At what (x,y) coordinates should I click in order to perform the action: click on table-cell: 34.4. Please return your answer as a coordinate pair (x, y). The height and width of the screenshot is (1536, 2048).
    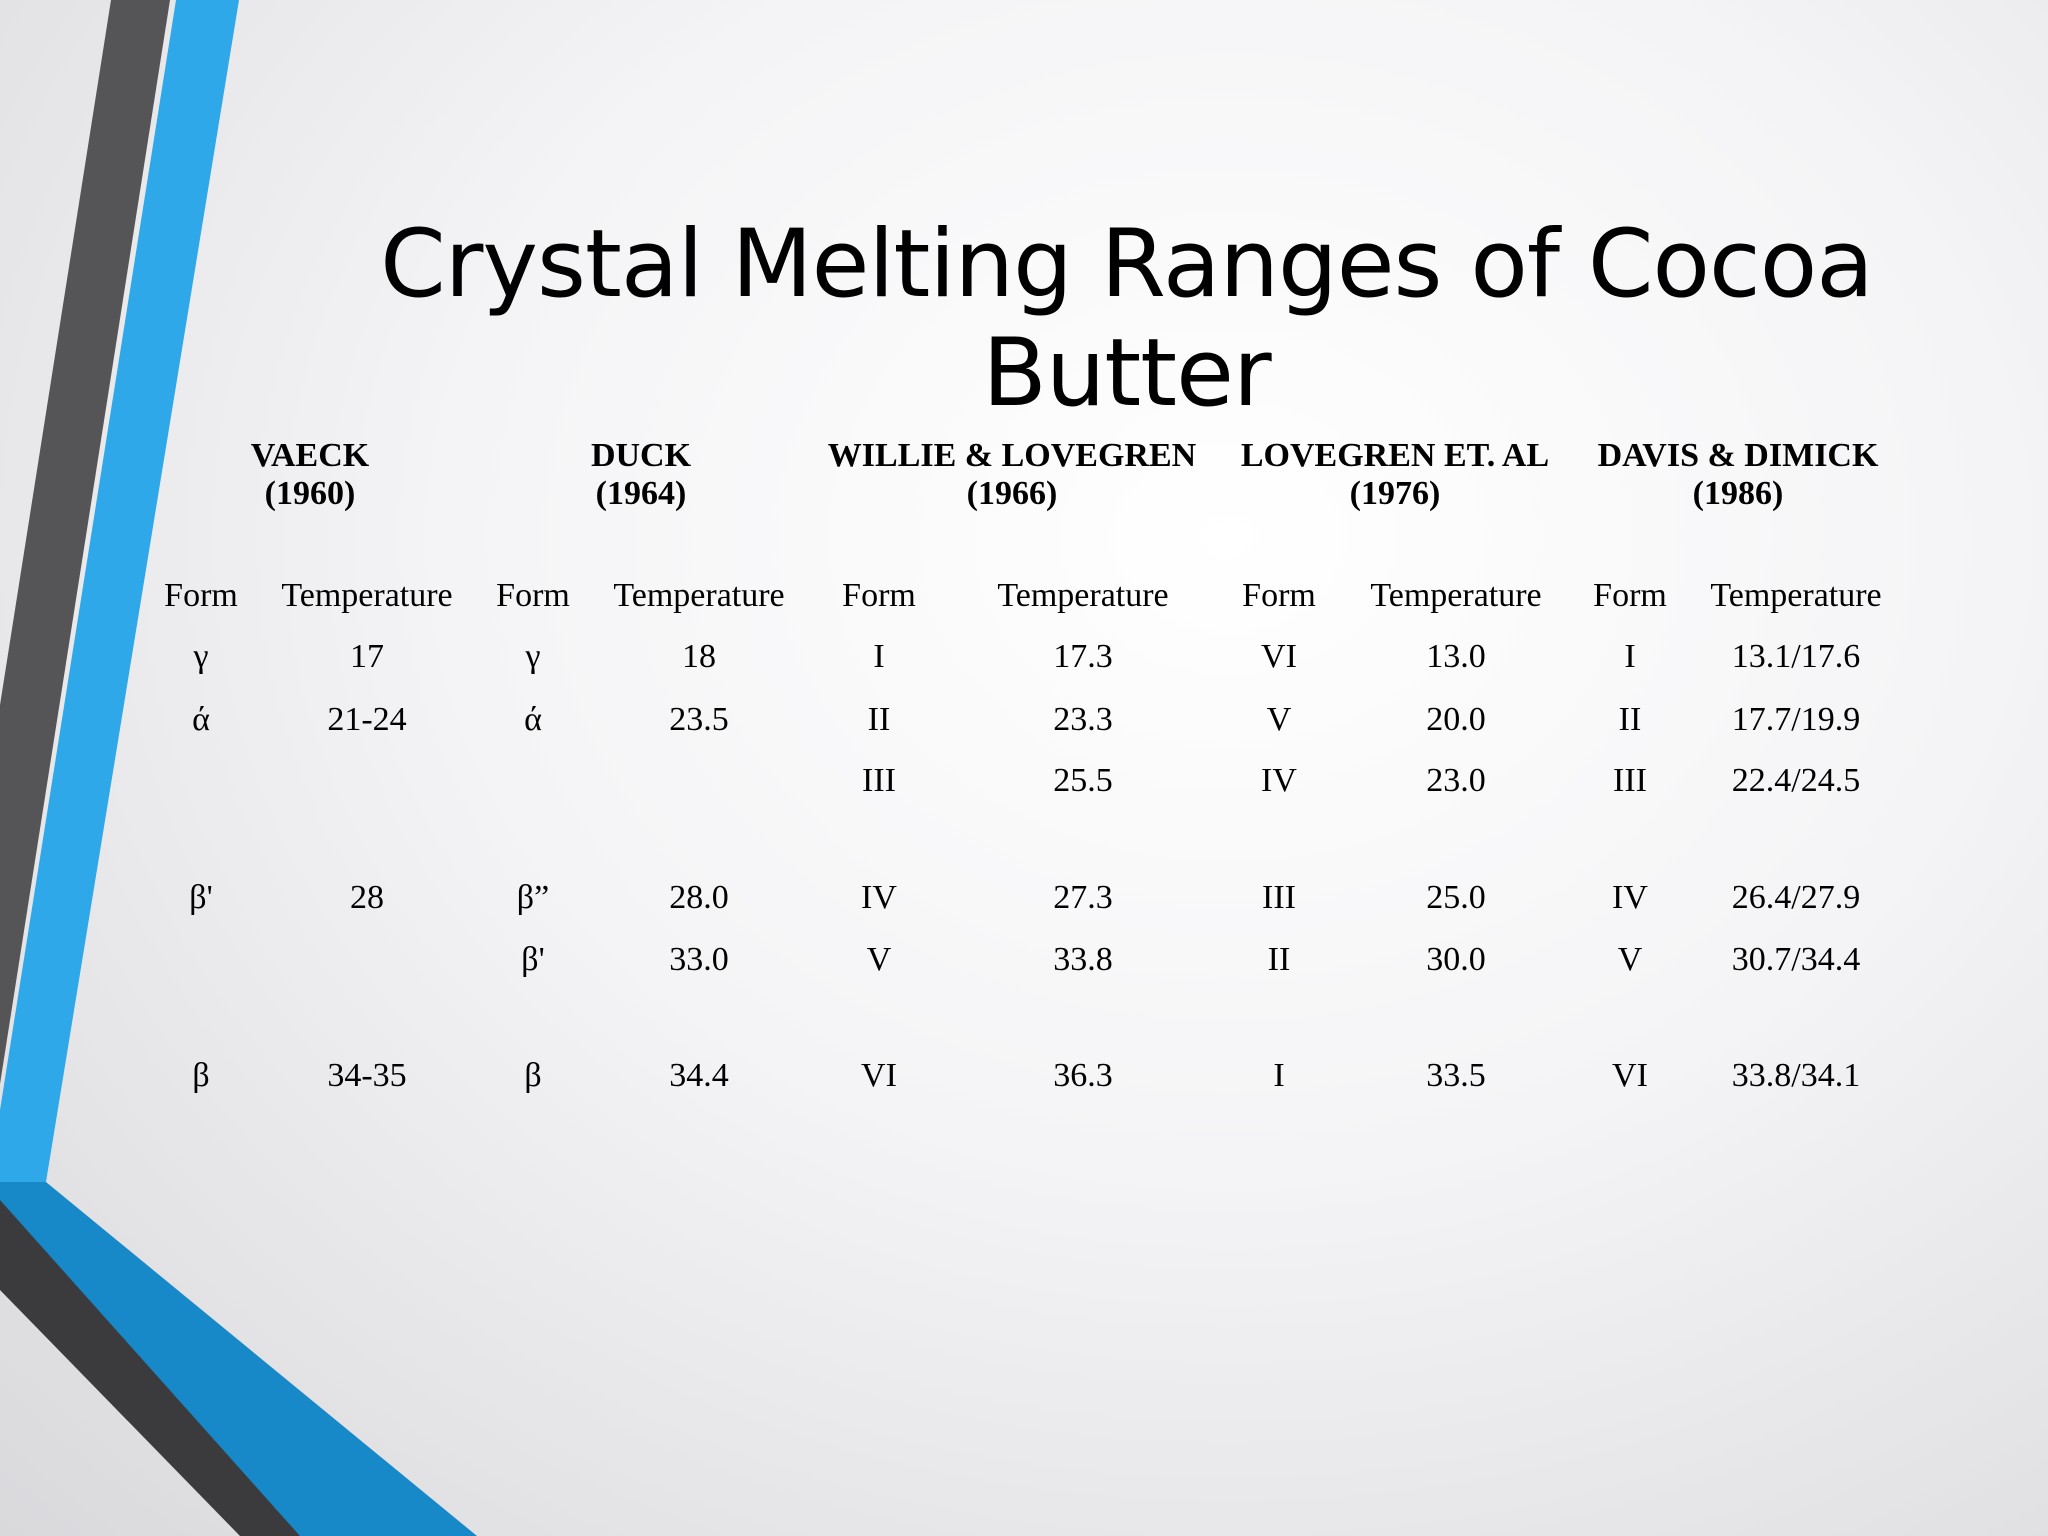
    Looking at the image, I should click on (699, 1075).